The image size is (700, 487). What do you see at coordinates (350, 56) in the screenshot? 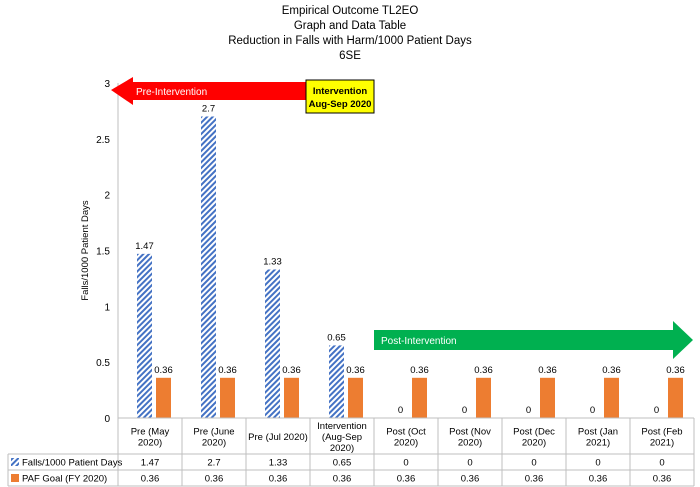
I see `title-line-4: 6SE` at bounding box center [350, 56].